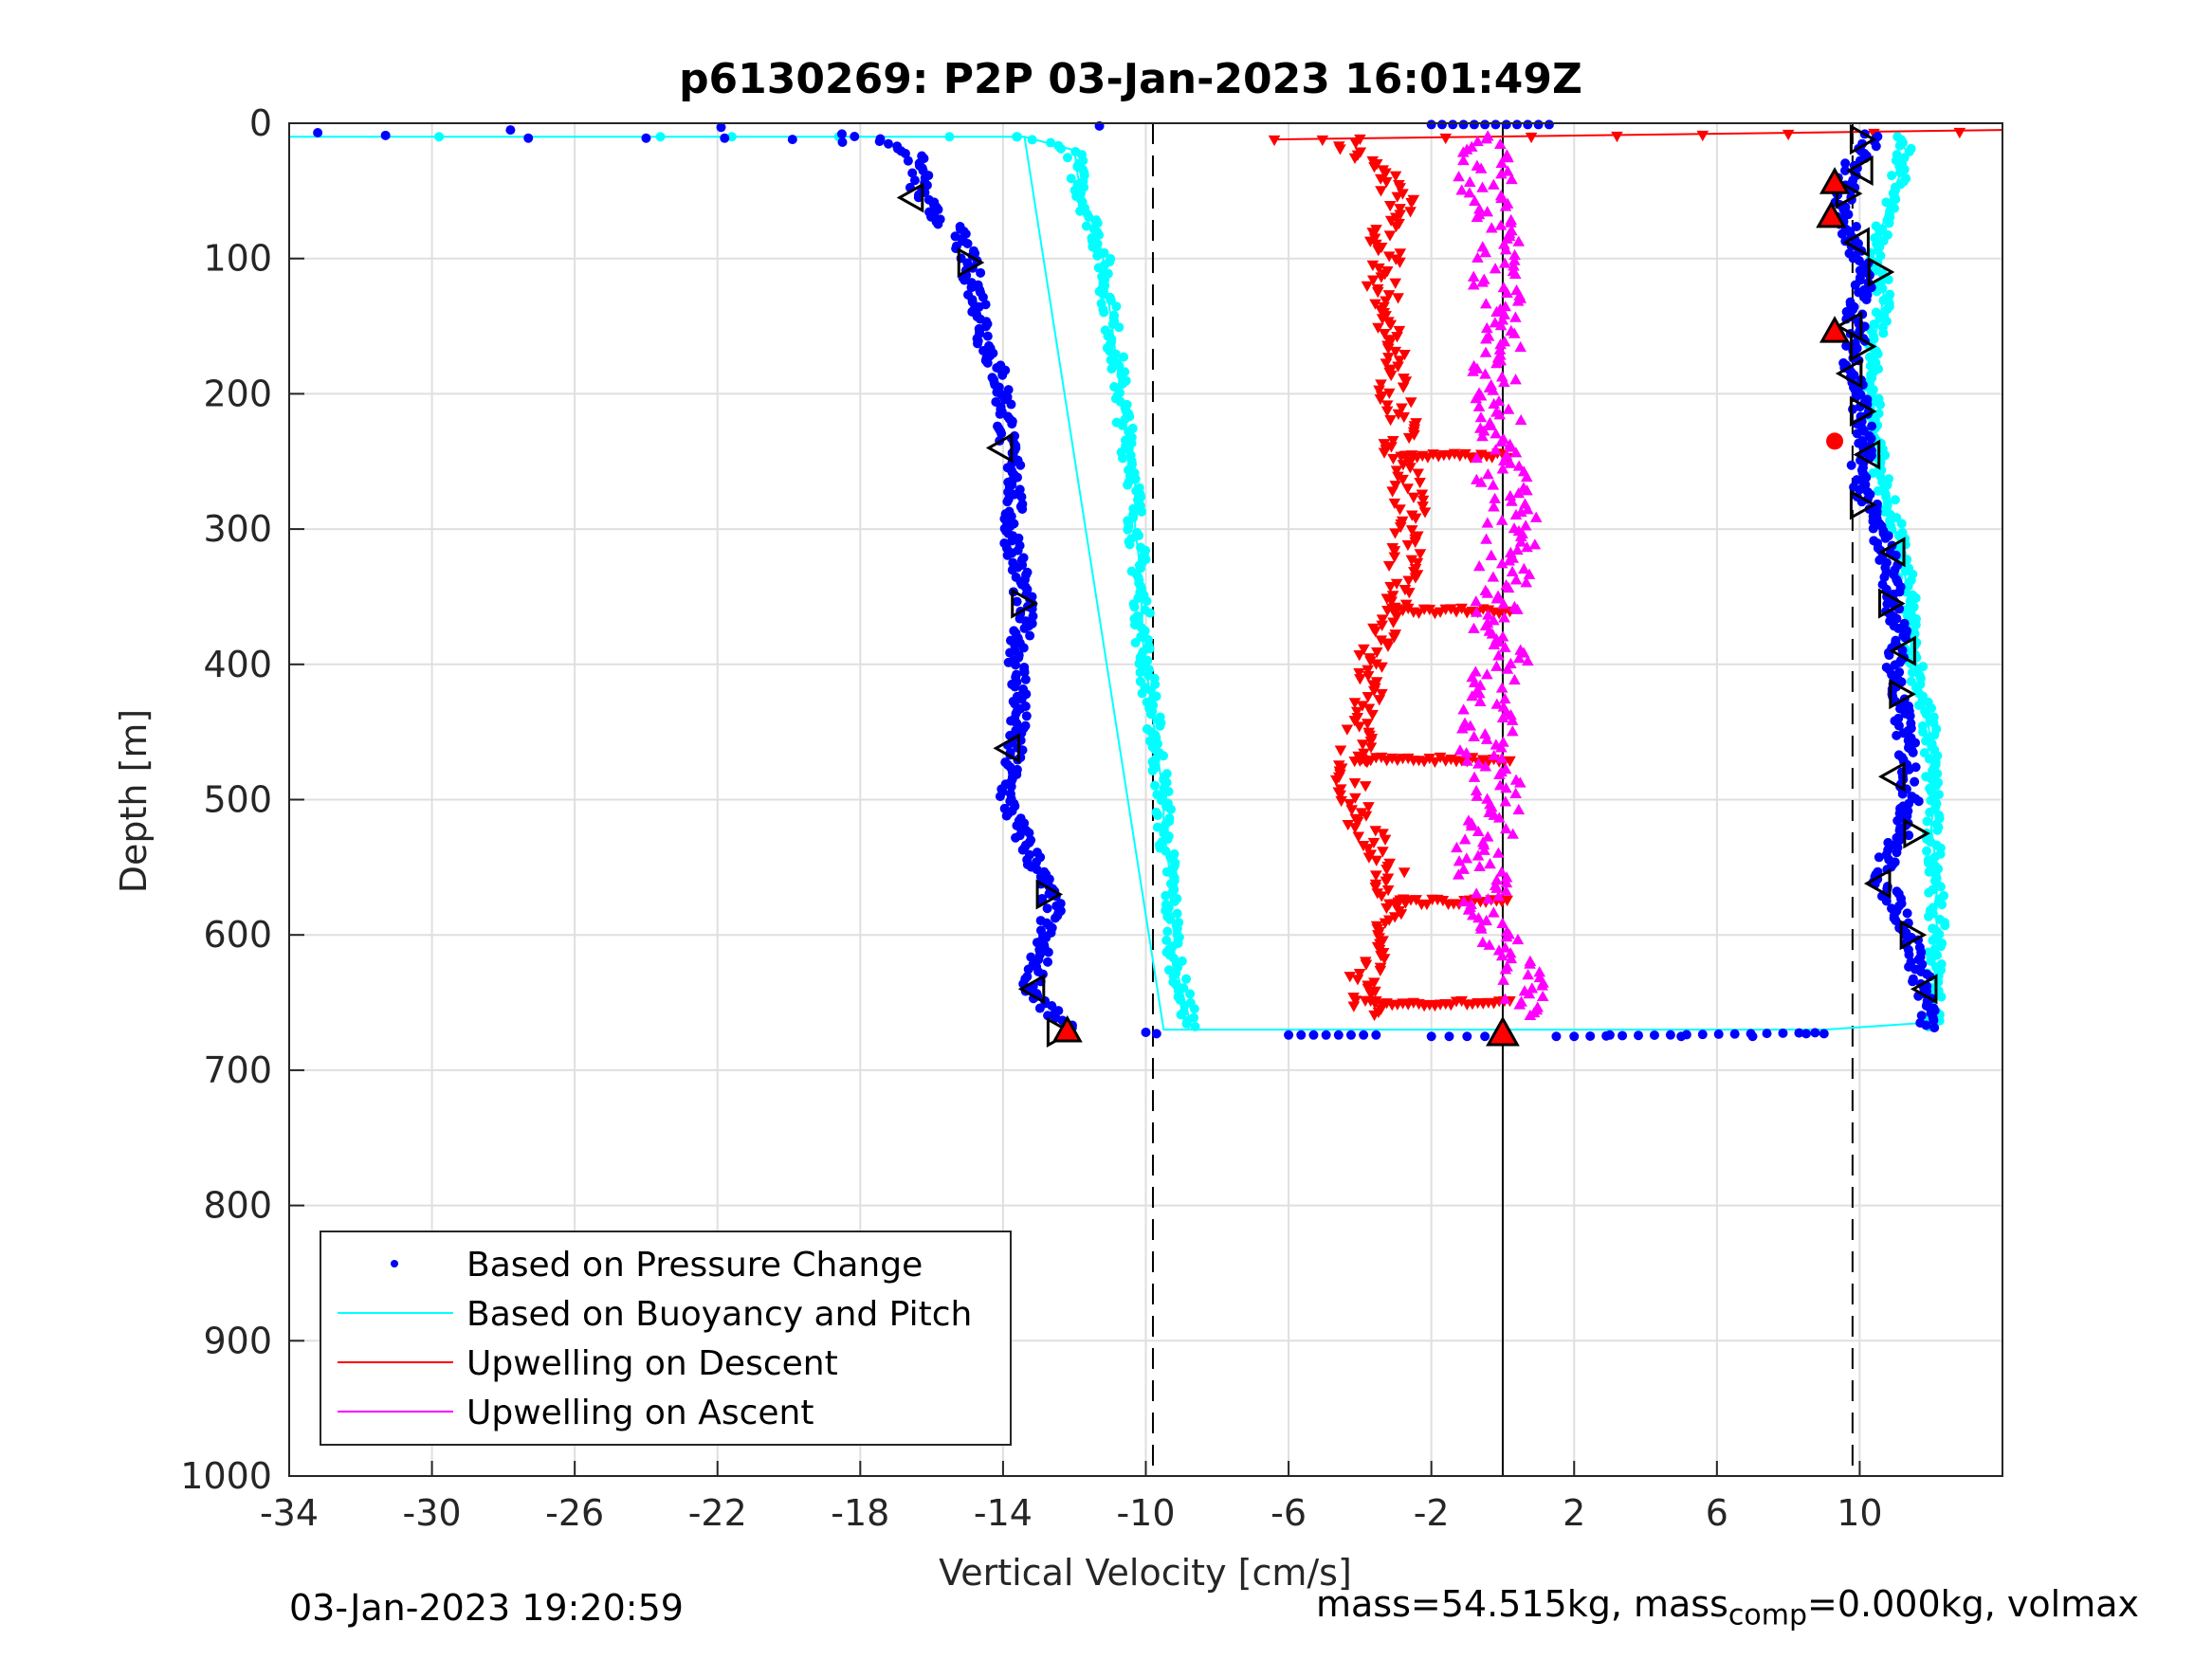 This screenshot has width=2212, height=1659. What do you see at coordinates (1130, 79) in the screenshot?
I see `chart-title: p6130269: P2P 03-Jan-2023 16:01:49Z` at bounding box center [1130, 79].